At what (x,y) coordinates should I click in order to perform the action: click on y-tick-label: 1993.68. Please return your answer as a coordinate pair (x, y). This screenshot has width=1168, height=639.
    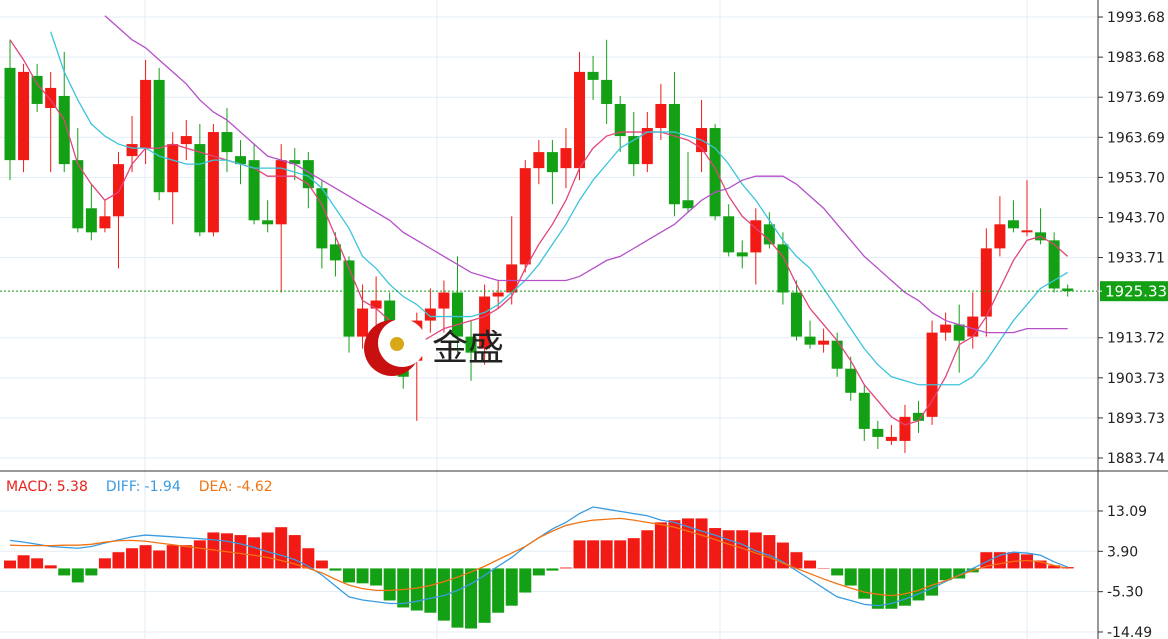
    Looking at the image, I should click on (1136, 18).